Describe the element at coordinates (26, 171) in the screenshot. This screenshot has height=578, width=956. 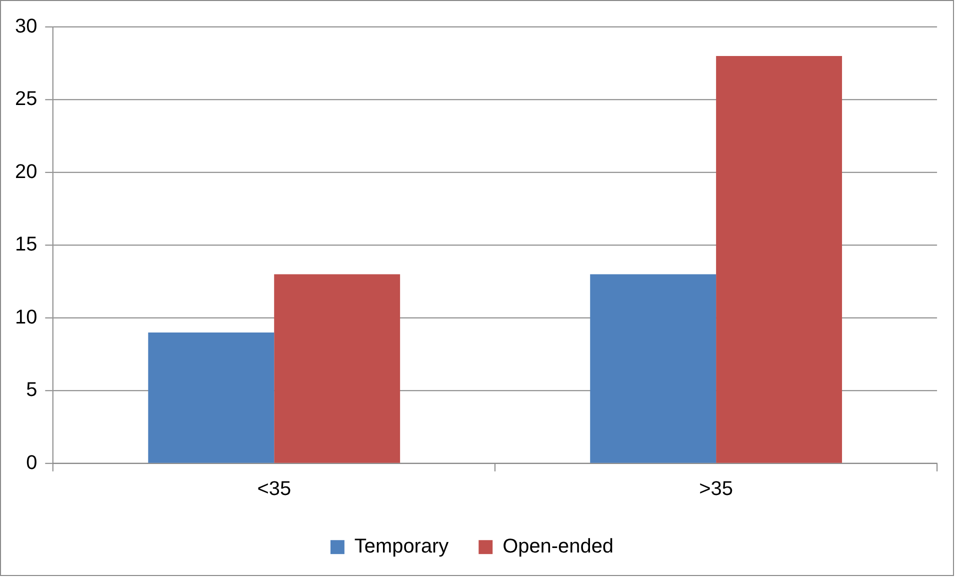
I see `y-tick-label: 20` at that location.